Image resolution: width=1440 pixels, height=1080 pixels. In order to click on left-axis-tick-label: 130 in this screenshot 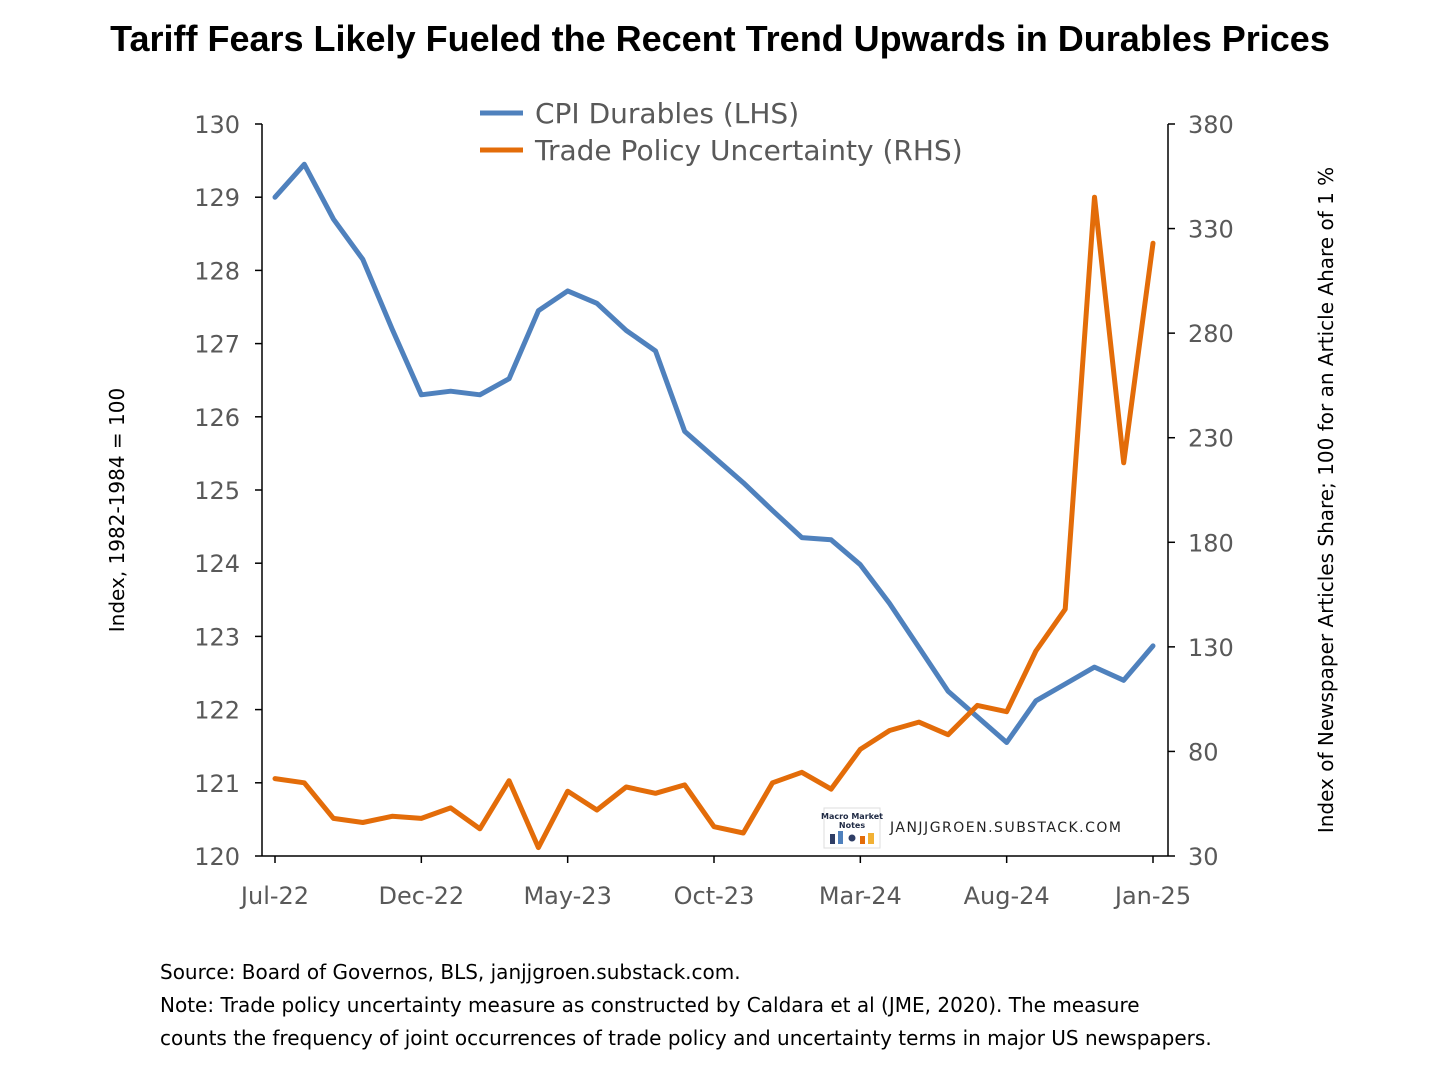, I will do `click(217, 125)`.